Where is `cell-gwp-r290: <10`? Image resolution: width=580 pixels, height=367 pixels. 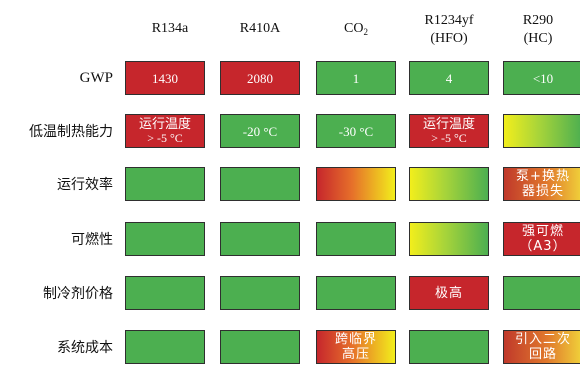 cell-gwp-r290: <10 is located at coordinates (541, 78).